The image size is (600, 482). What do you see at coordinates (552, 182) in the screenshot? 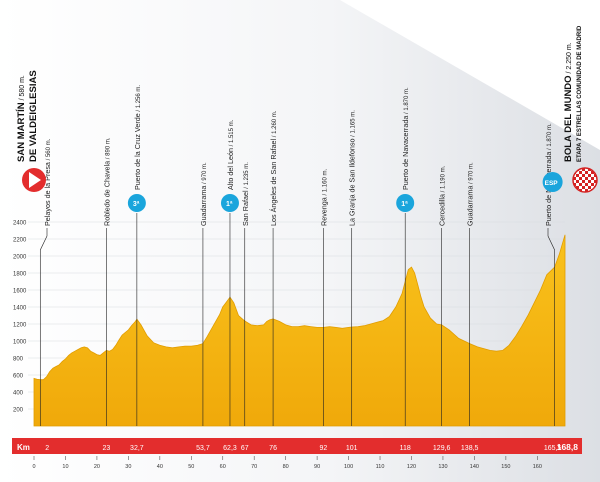
I see `finish-category-badge-icon` at bounding box center [552, 182].